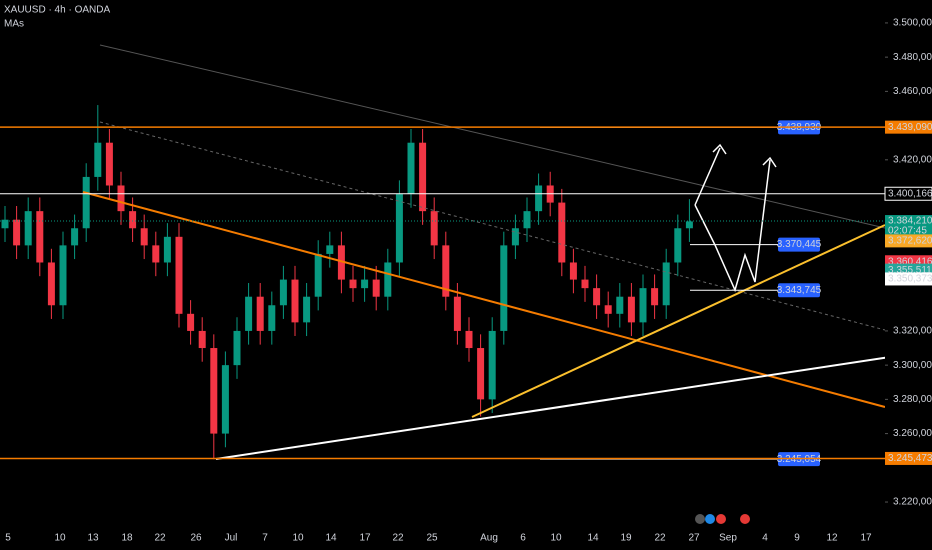  I want to click on price-tag: 3.372,620, so click(910, 241).